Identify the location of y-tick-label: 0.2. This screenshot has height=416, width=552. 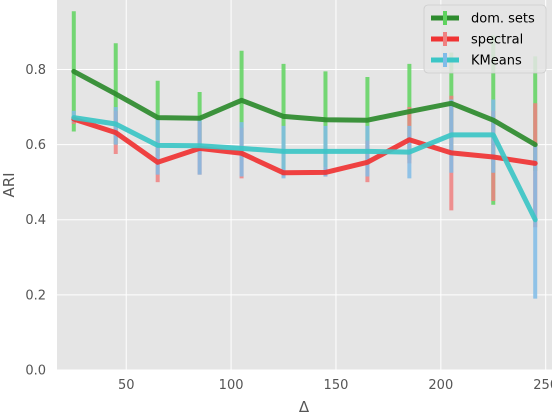
(35, 295).